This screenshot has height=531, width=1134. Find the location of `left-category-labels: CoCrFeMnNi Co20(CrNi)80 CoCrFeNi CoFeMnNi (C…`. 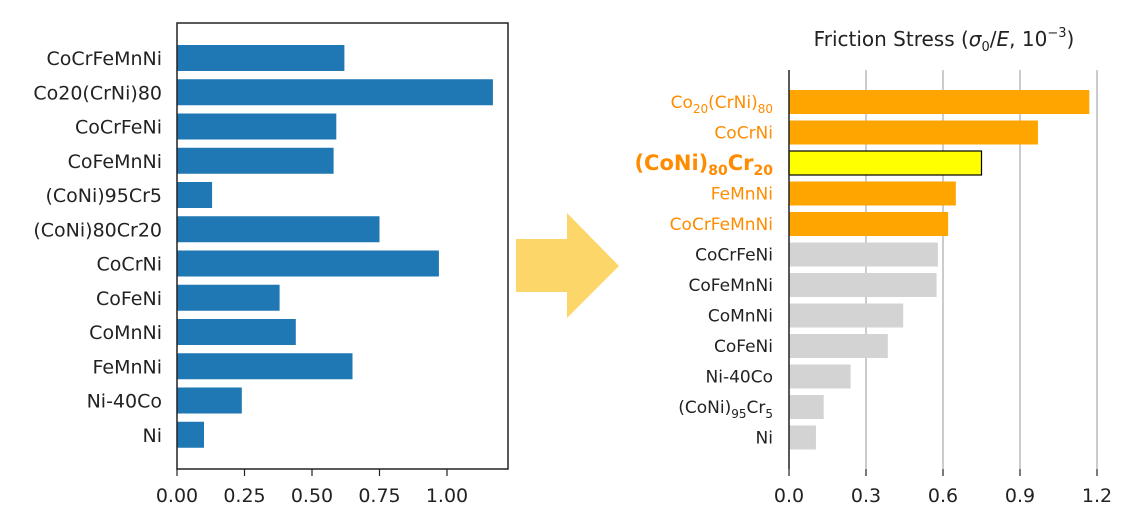

left-category-labels: CoCrFeMnNi Co20(CrNi)80 CoCrFeNi CoFeMnNi (C… is located at coordinates (97, 247).